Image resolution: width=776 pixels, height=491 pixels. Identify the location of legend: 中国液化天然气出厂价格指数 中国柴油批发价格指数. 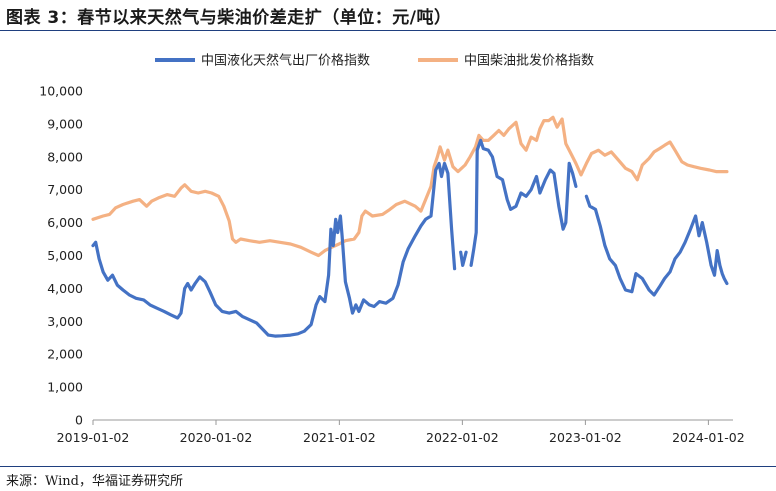
(374, 61).